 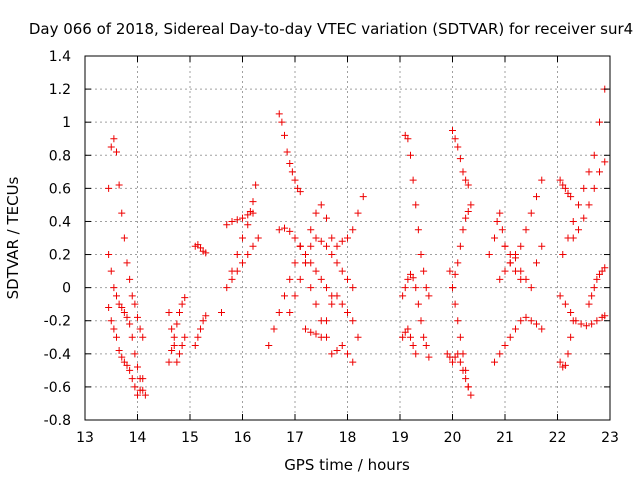 What do you see at coordinates (505, 438) in the screenshot?
I see `x-tick-label: 21` at bounding box center [505, 438].